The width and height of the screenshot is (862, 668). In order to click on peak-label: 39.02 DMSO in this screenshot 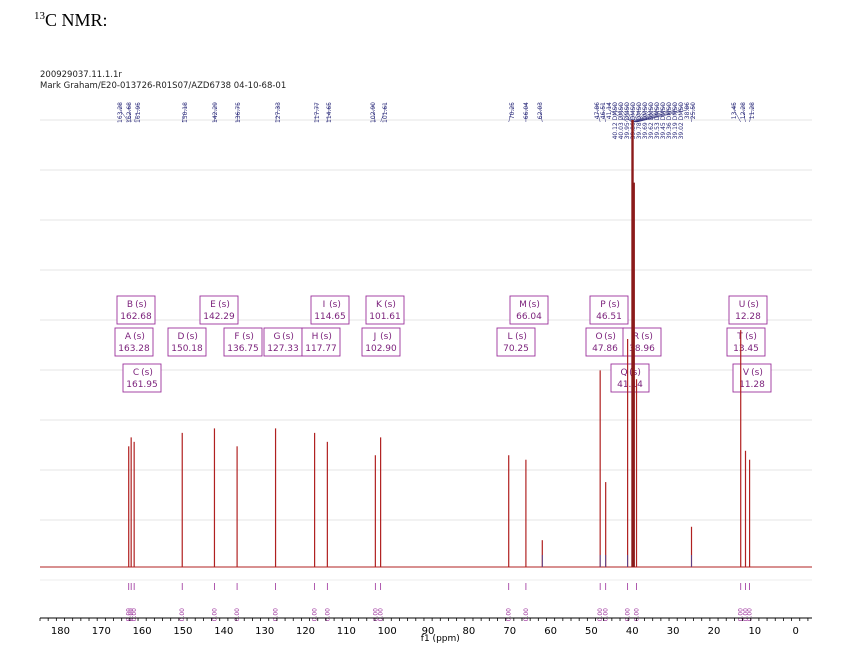, I will do `click(681, 121)`.